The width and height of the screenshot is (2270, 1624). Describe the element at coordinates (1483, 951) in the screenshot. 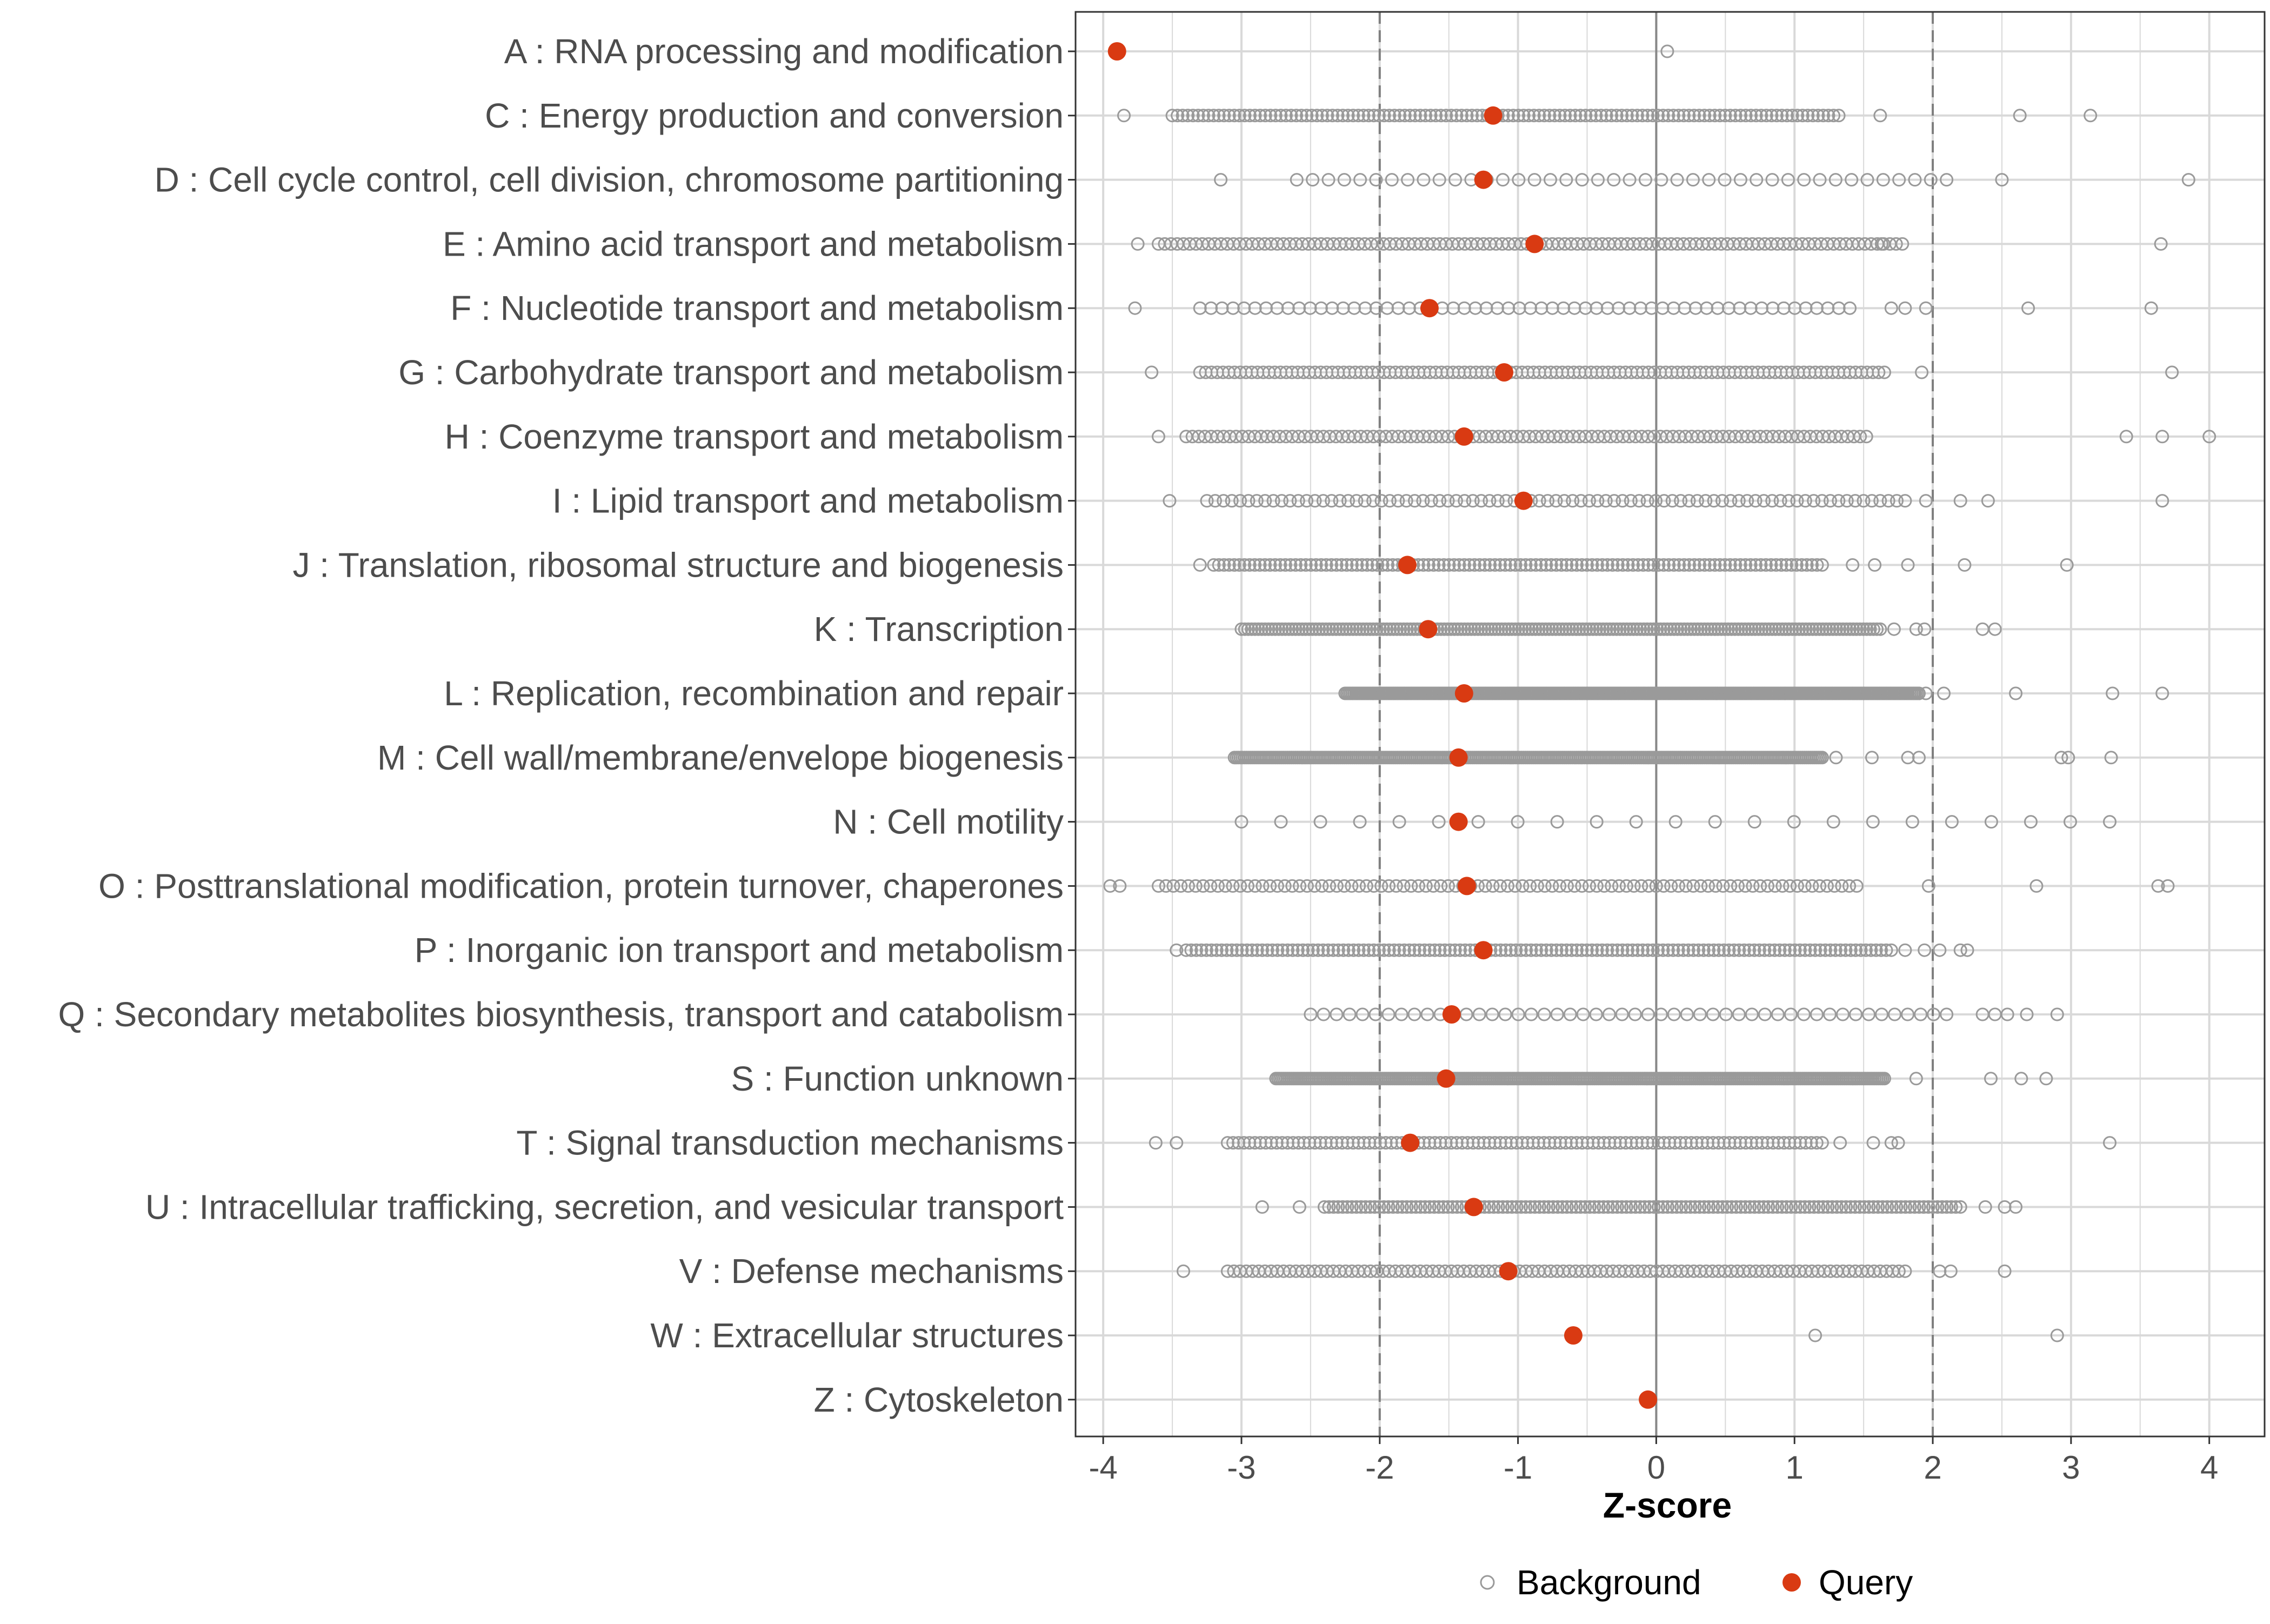

I see `query-point` at that location.